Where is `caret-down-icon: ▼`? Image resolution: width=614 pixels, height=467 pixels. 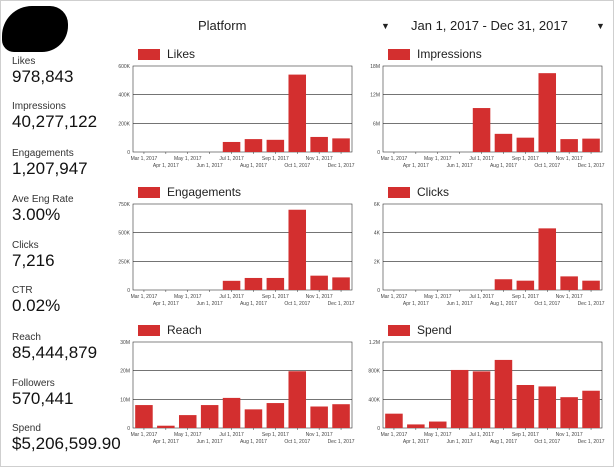 caret-down-icon: ▼ is located at coordinates (600, 26).